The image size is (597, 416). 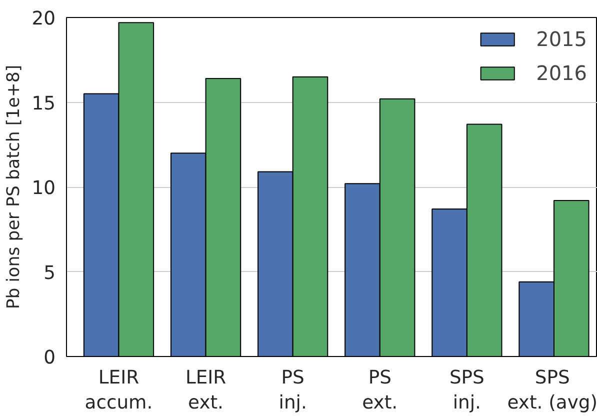 What do you see at coordinates (292, 391) in the screenshot?
I see `x-tick-label: PS inj.` at bounding box center [292, 391].